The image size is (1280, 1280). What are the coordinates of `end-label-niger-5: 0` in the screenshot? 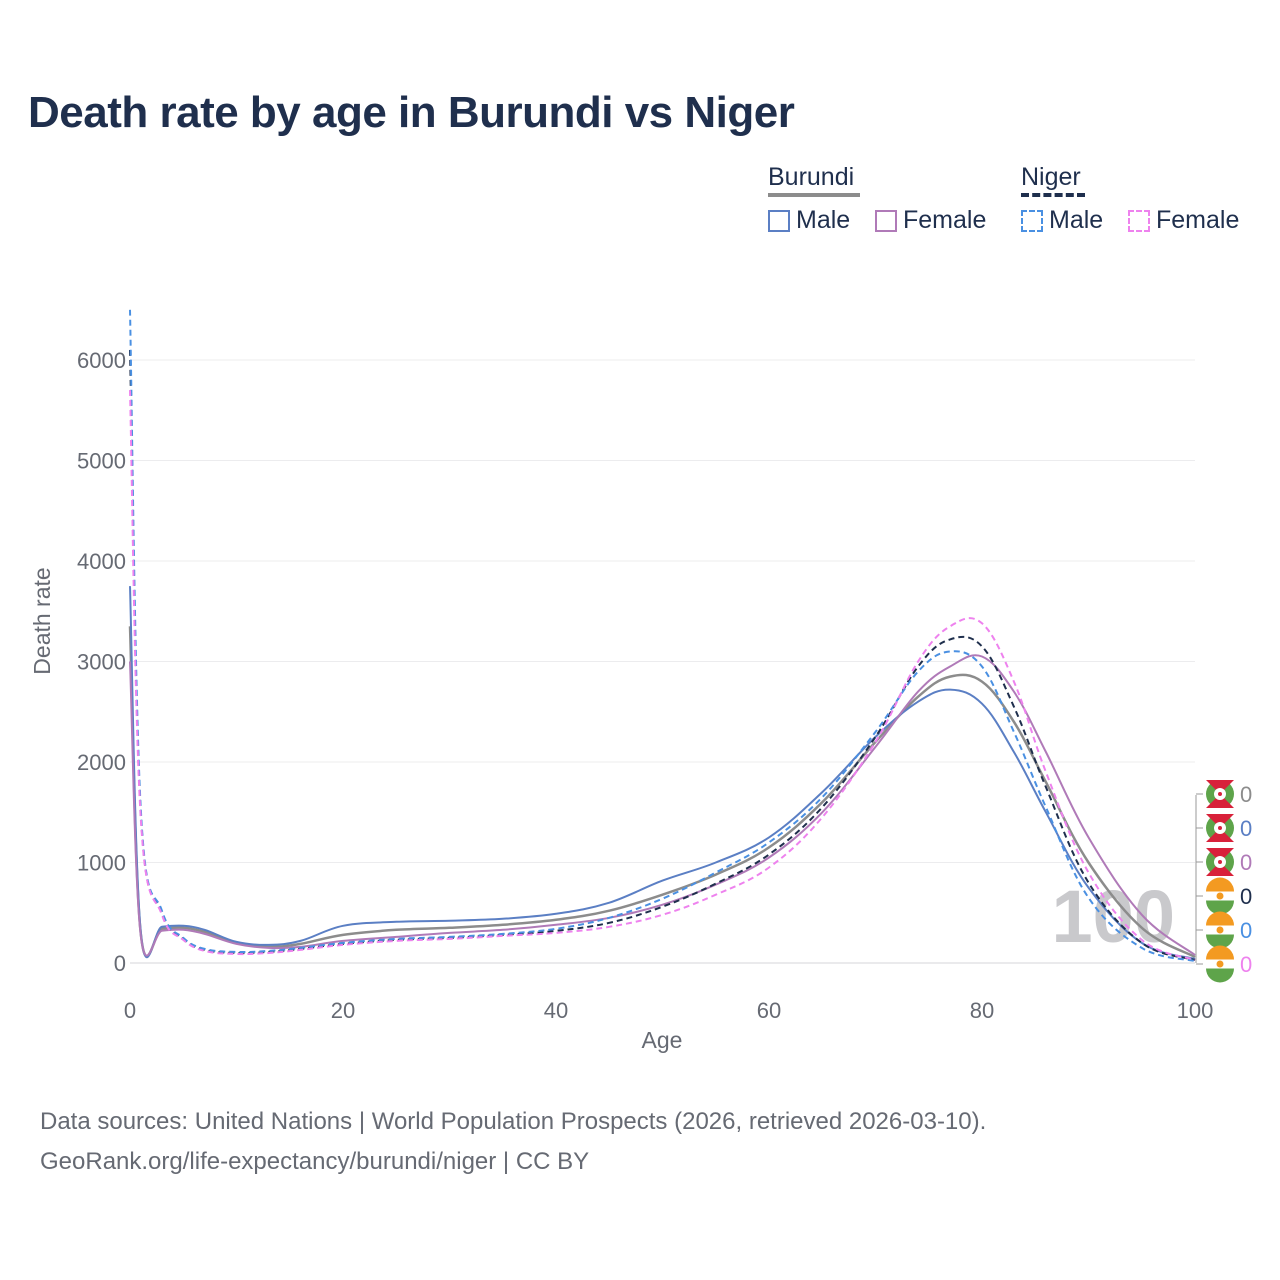 It's located at (1224, 964).